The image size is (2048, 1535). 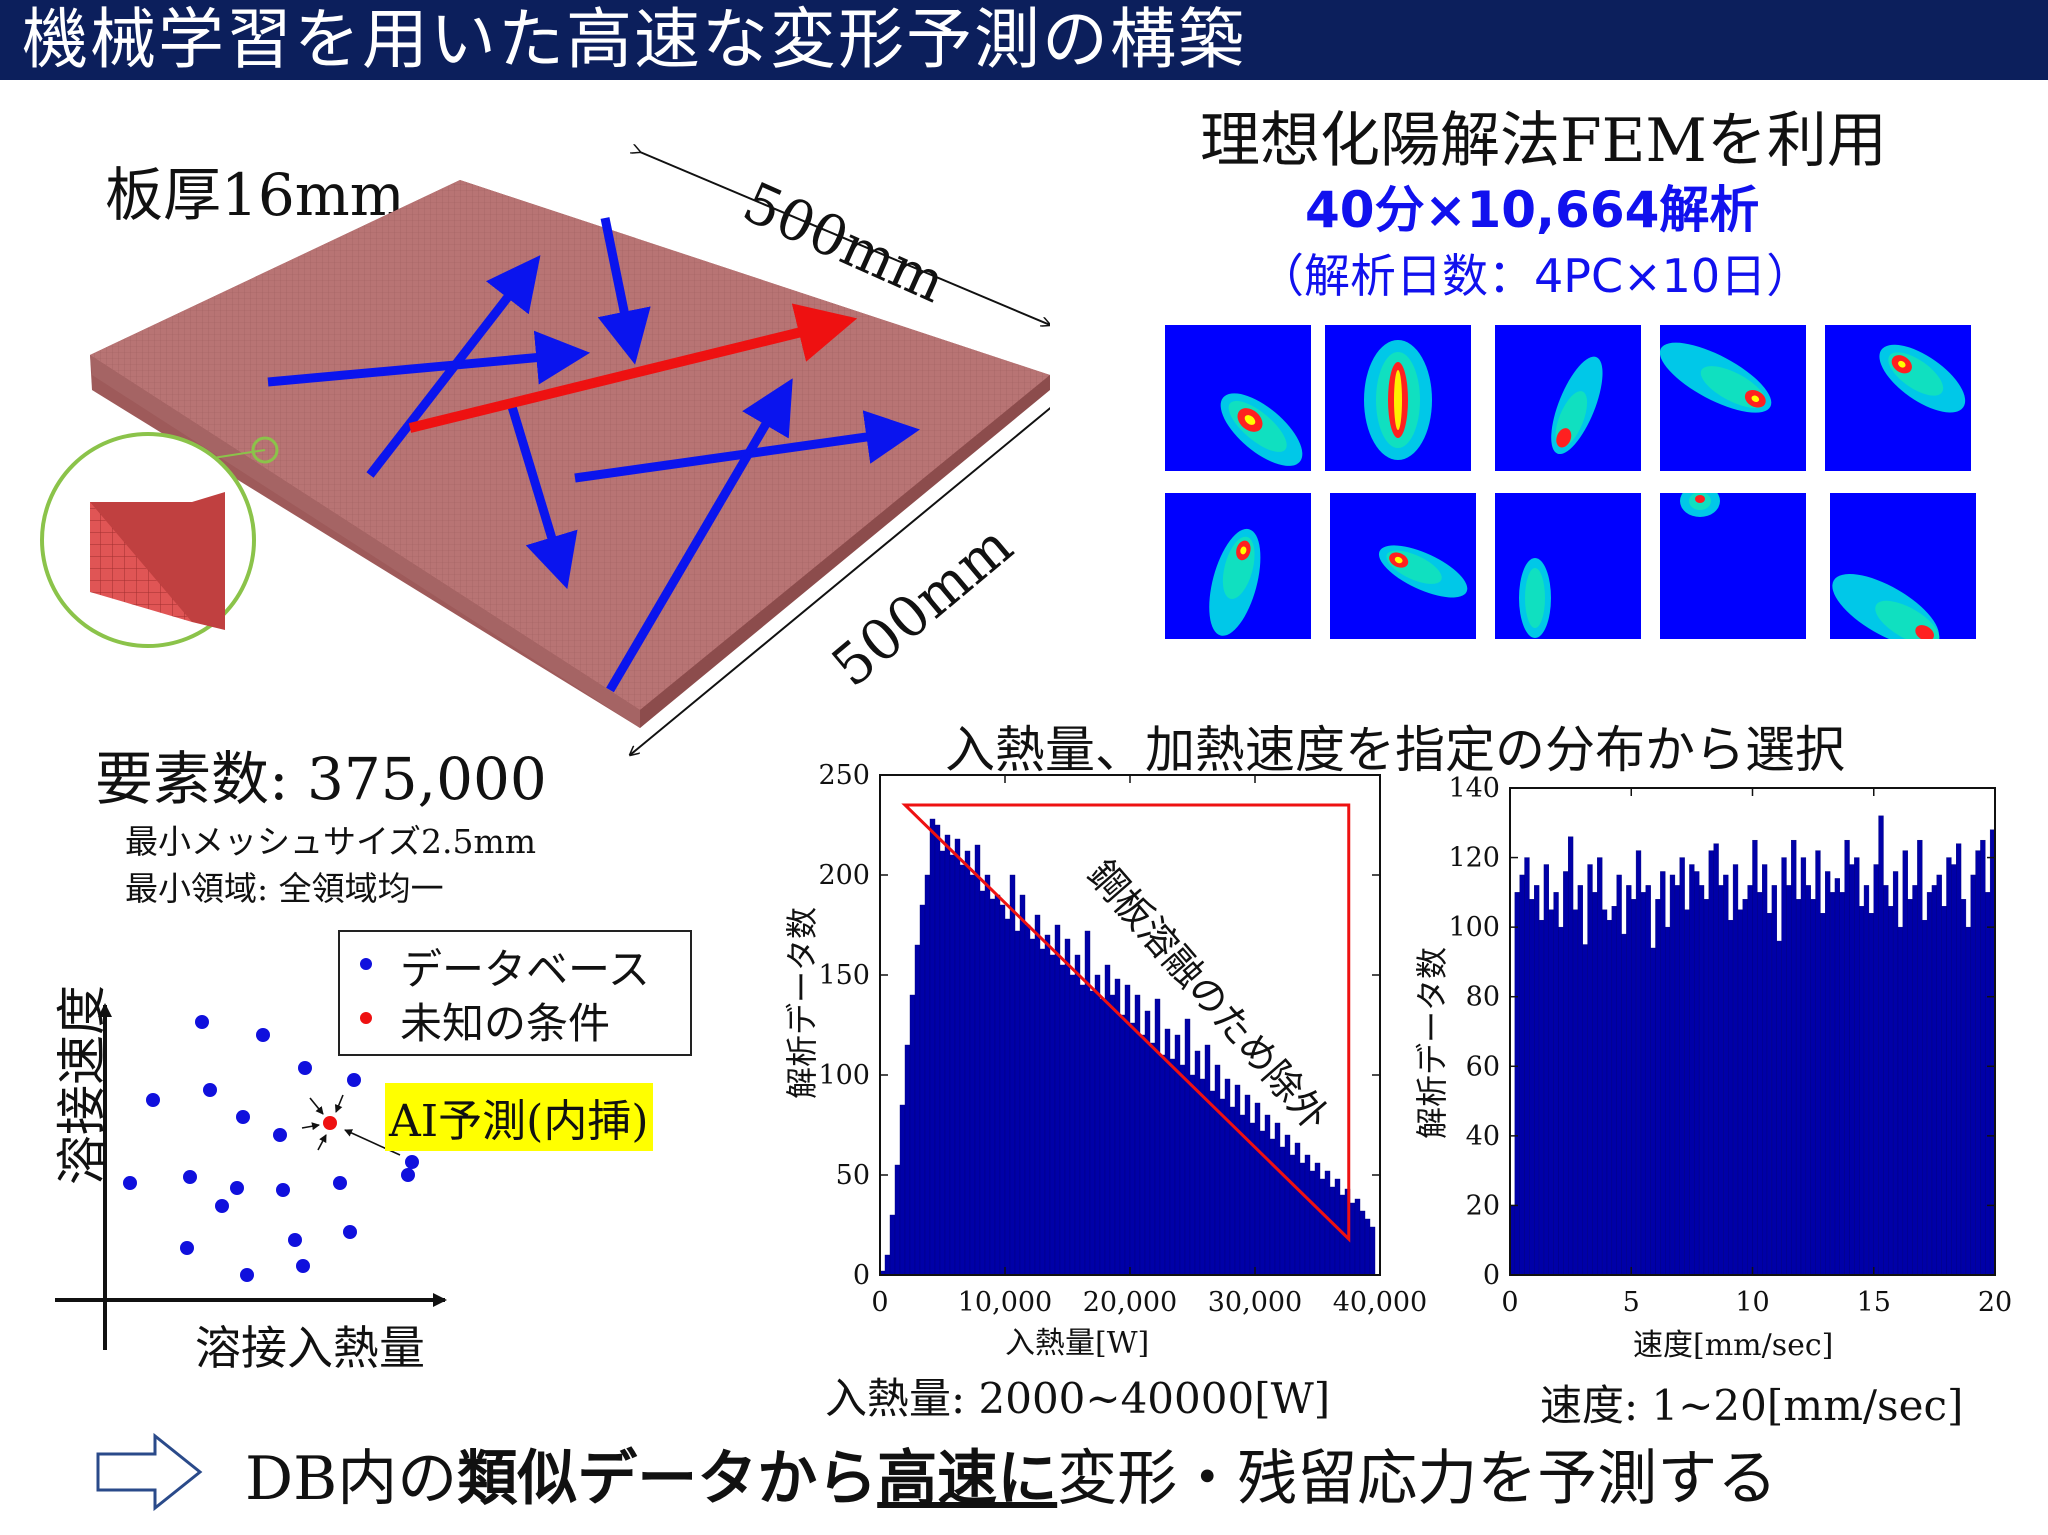 I want to click on conclusion-part-3: 高速に, so click(x=967, y=1479).